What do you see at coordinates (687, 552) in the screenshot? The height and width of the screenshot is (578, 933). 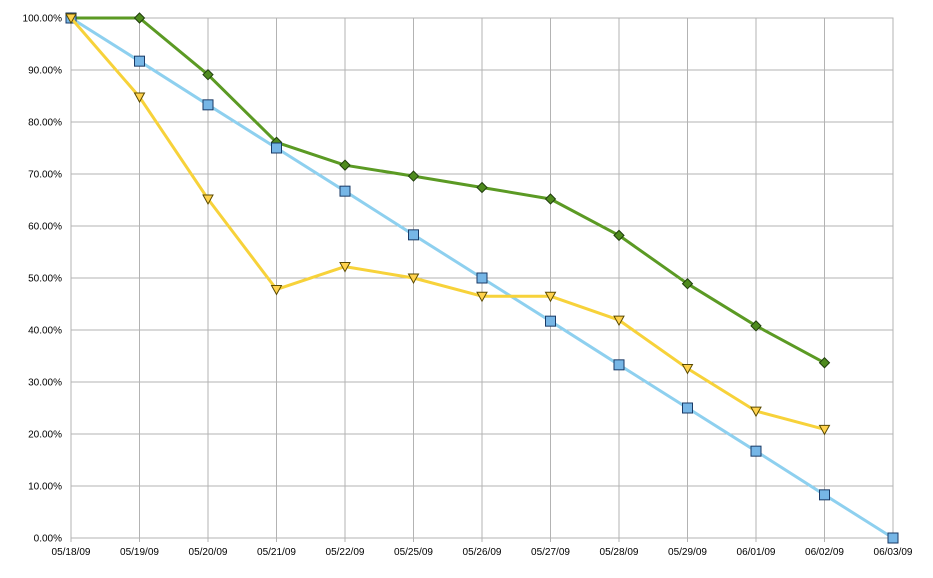 I see `x-tick-label: 05/29/09` at bounding box center [687, 552].